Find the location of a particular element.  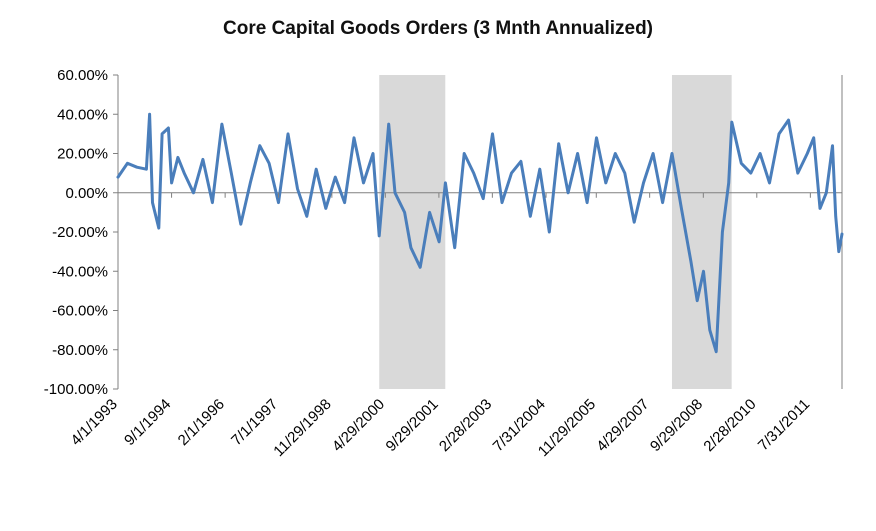

y-tick-label: -80.00% is located at coordinates (80, 350).